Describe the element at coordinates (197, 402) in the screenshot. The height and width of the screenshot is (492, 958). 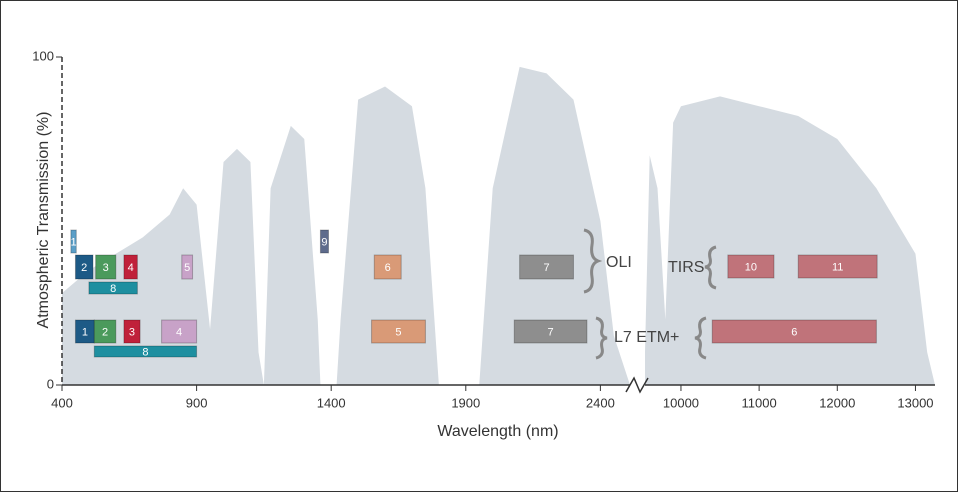
I see `x-tick-label: 900` at that location.